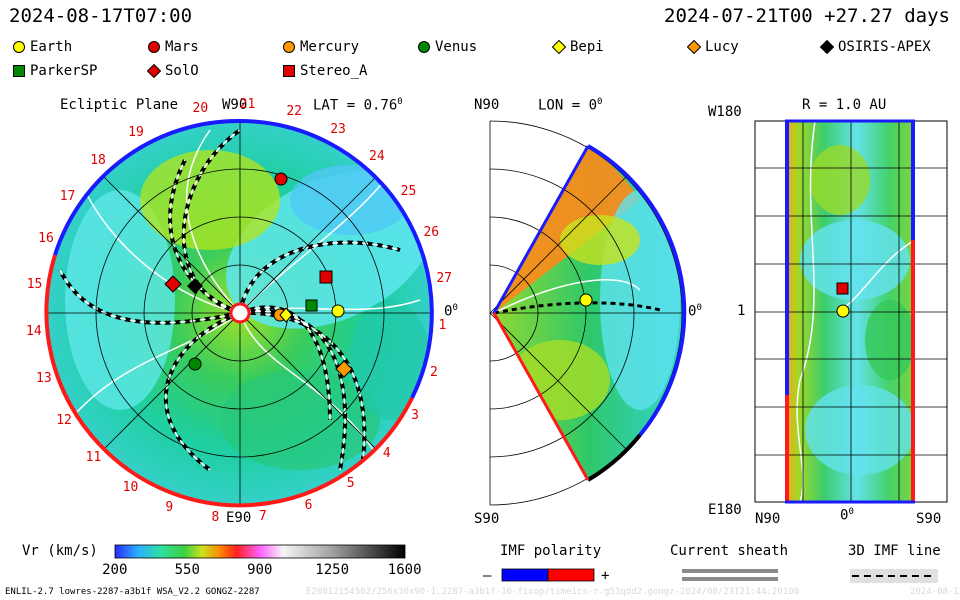  What do you see at coordinates (334, 71) in the screenshot?
I see `legend-label: Stereo_A` at bounding box center [334, 71].